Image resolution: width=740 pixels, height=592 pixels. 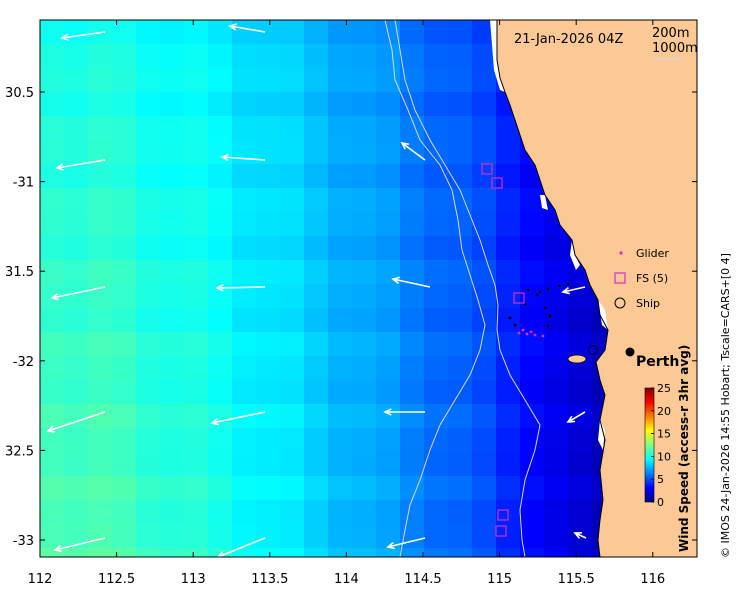 What do you see at coordinates (19, 93) in the screenshot?
I see `y-tick-label: 30.5` at bounding box center [19, 93].